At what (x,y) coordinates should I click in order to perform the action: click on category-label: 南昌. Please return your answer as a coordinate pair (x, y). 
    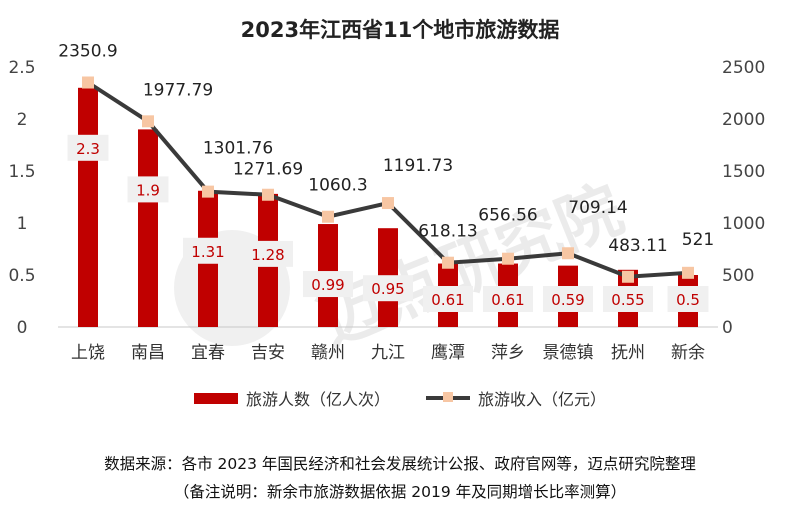
    Looking at the image, I should click on (148, 353).